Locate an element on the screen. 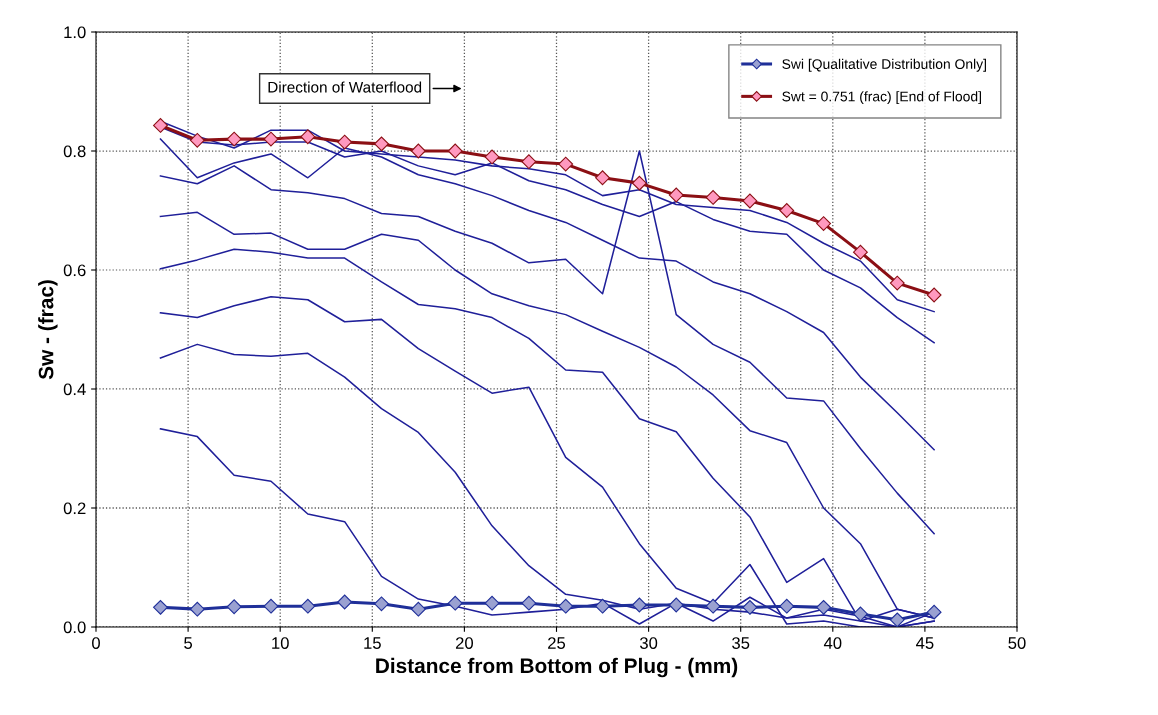 This screenshot has height=715, width=1158. legend-label: Swi [Qualitative Distribution Only] is located at coordinates (884, 65).